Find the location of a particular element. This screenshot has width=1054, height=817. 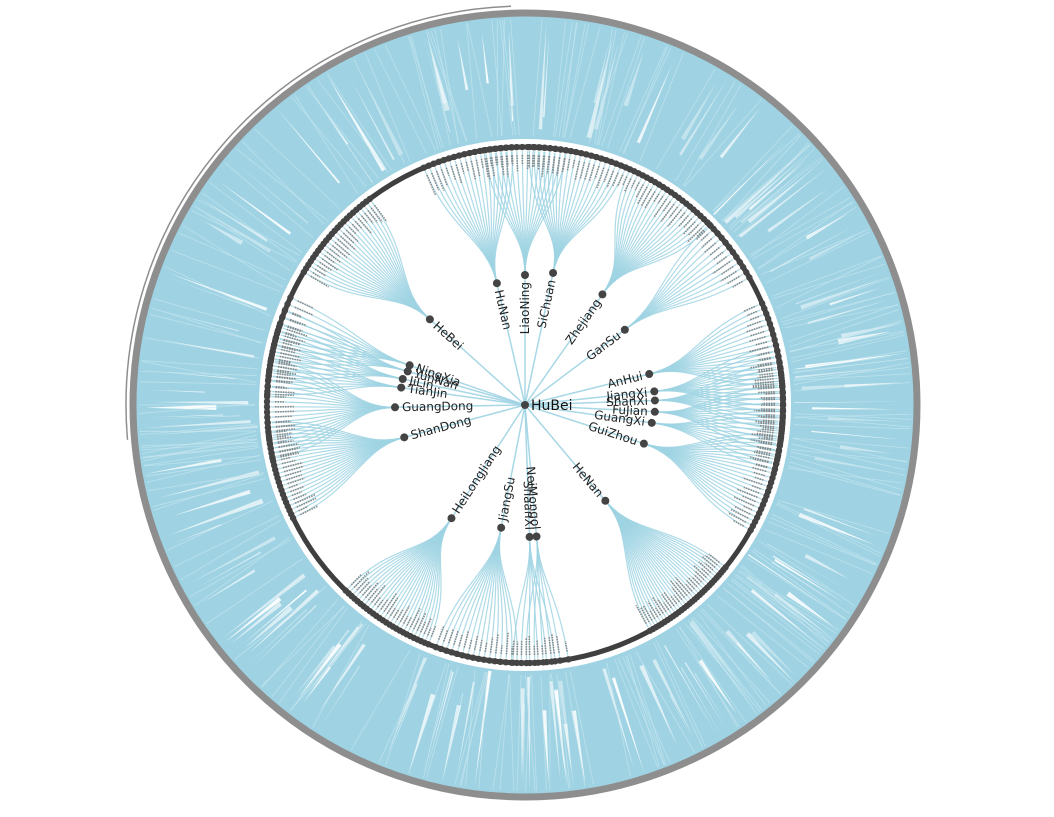

root-dot is located at coordinates (525, 405).